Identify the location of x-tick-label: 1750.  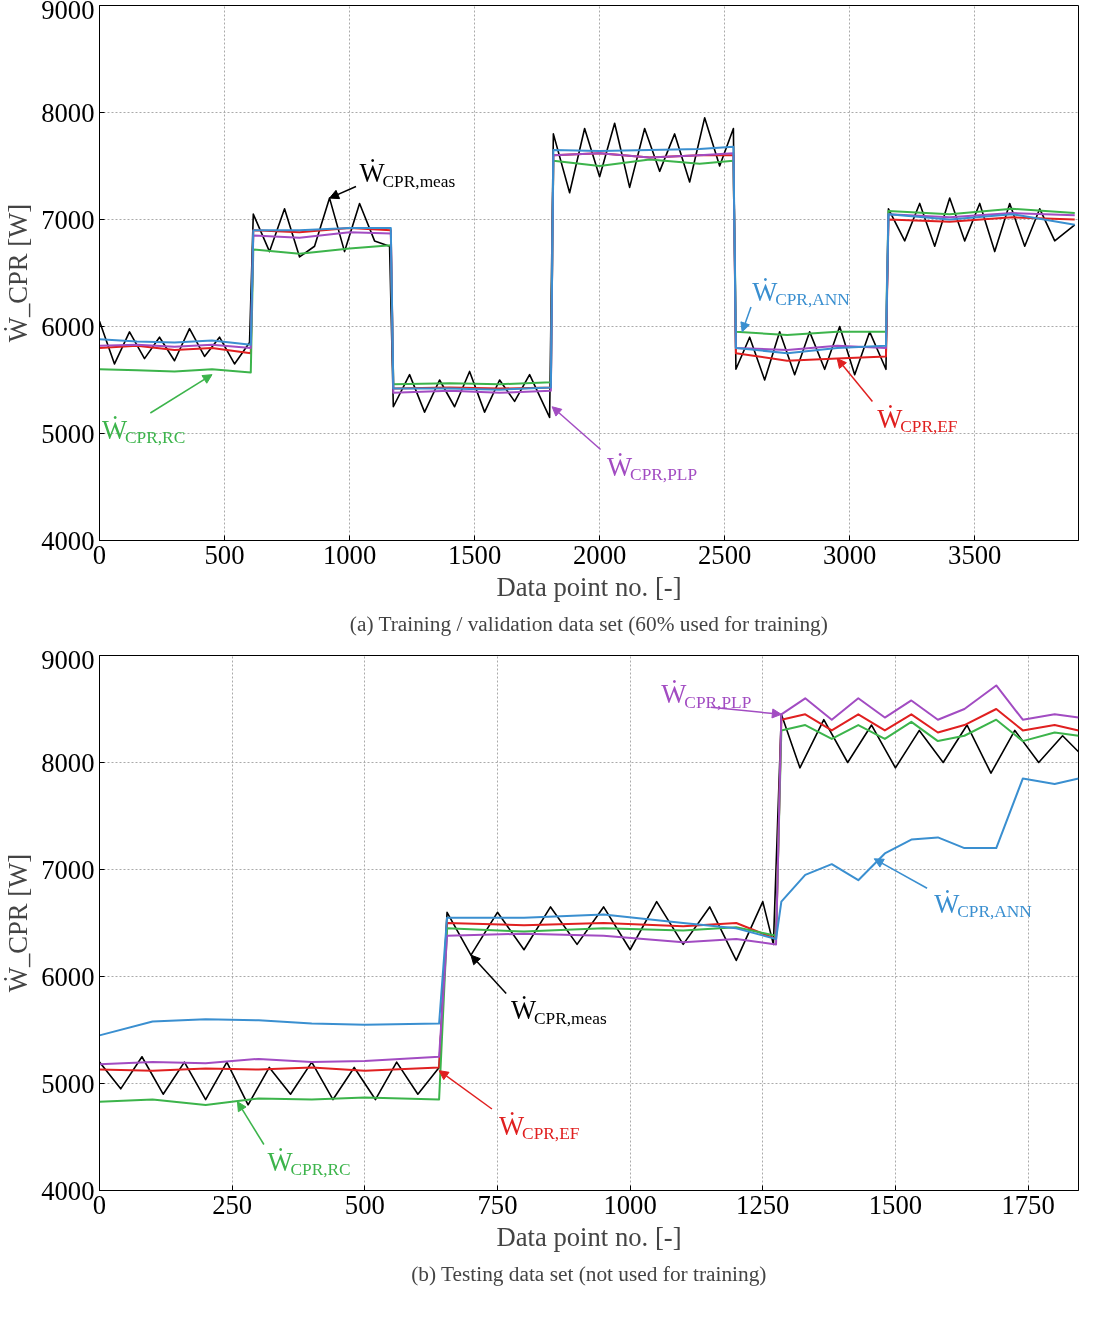
(1028, 1204).